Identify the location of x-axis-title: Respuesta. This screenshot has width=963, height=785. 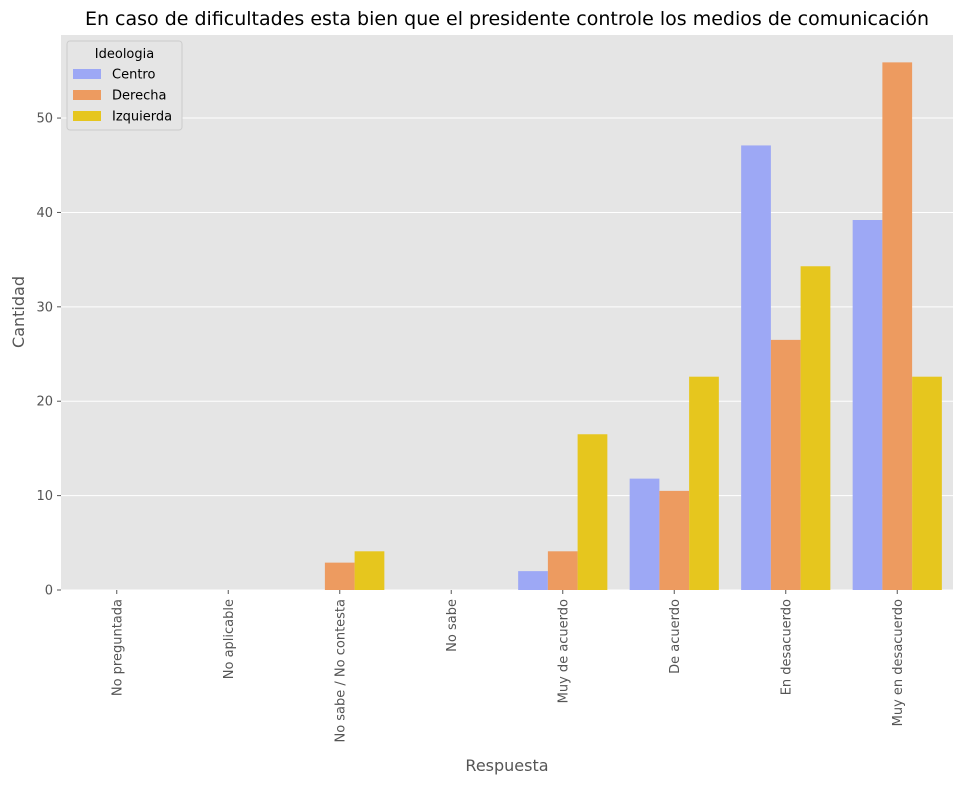
(506, 765).